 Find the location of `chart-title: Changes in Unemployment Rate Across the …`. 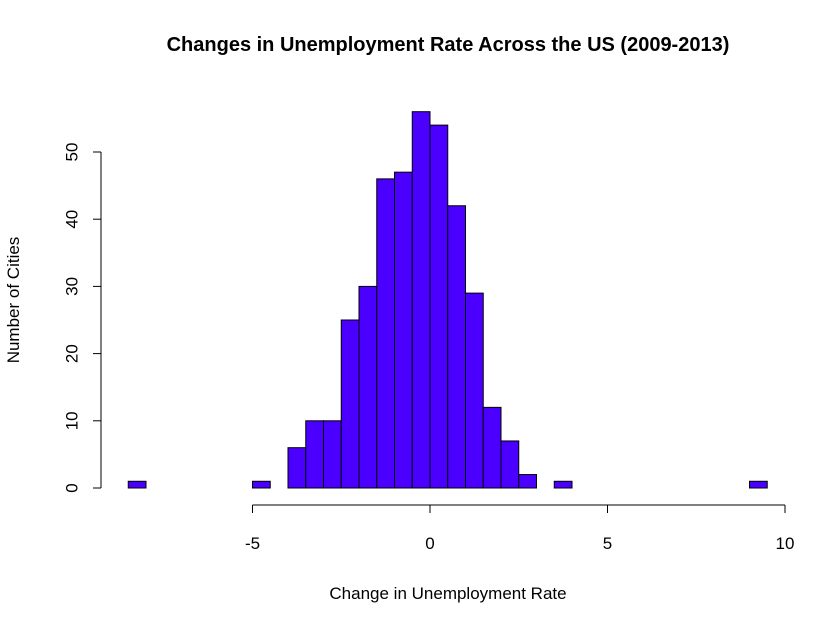

chart-title: Changes in Unemployment Rate Across the … is located at coordinates (448, 45).